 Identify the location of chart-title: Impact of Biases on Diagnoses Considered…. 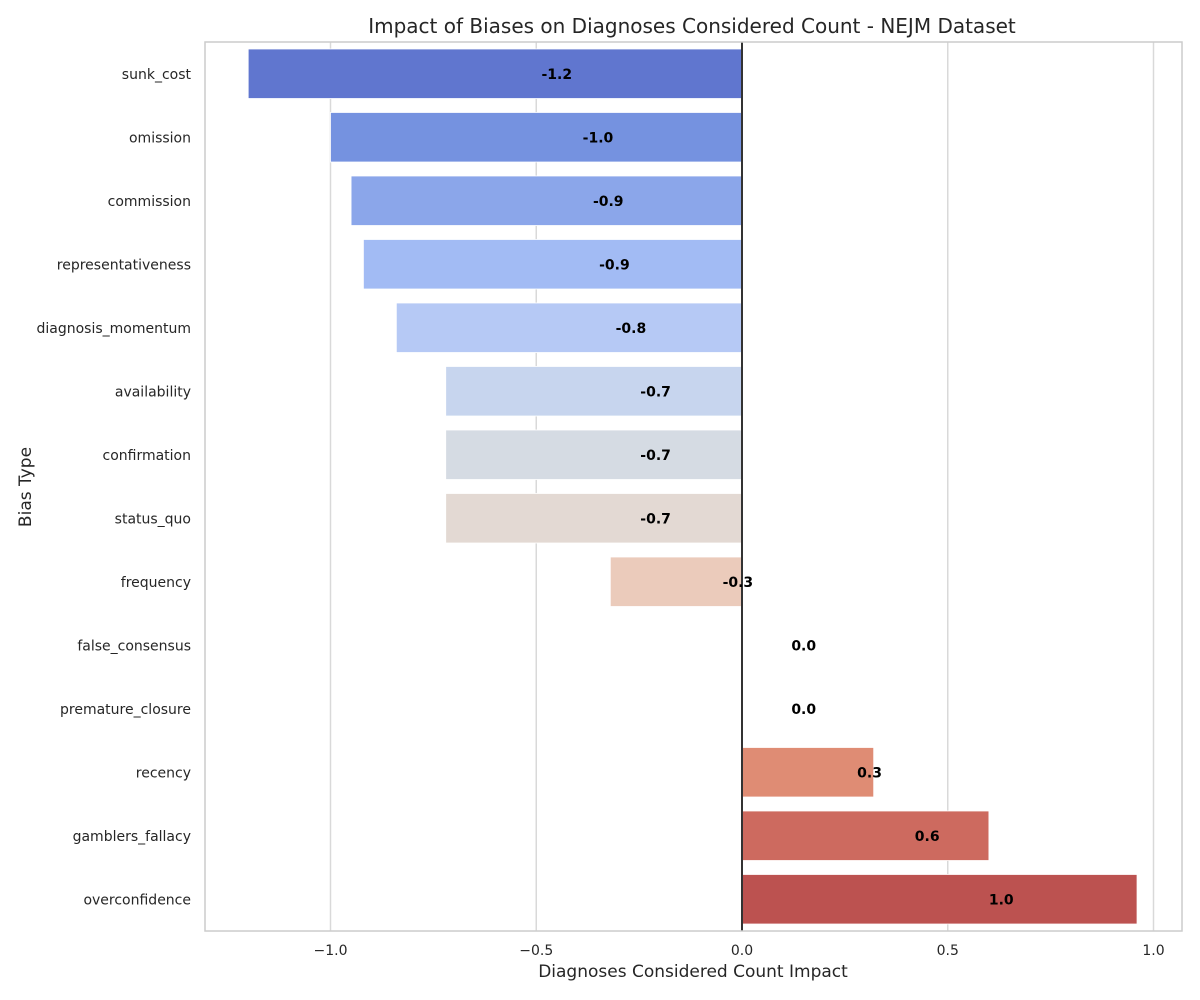
(692, 26).